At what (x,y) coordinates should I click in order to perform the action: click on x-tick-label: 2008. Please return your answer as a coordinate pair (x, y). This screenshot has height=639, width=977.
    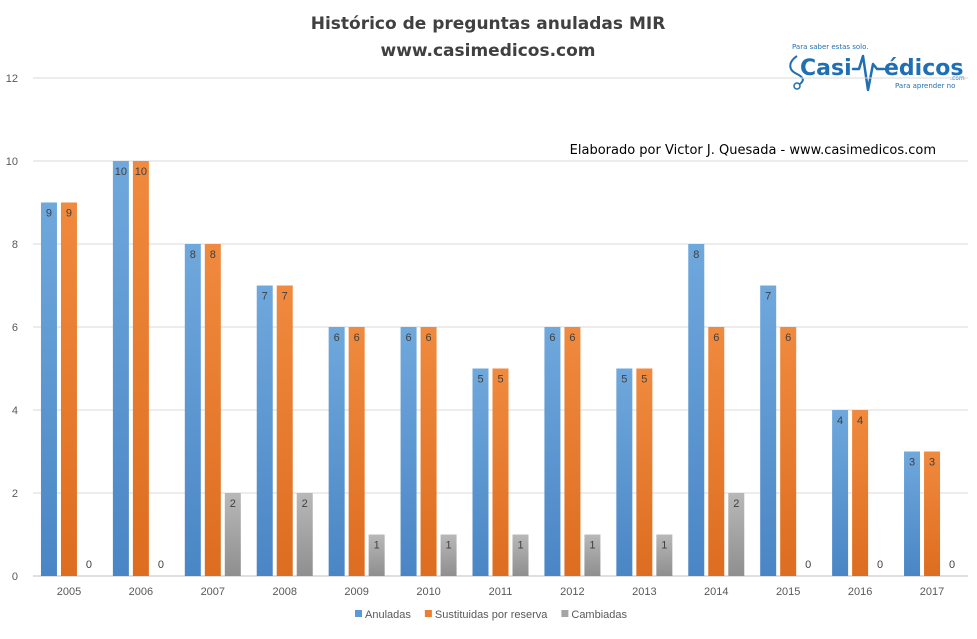
    Looking at the image, I should click on (284, 592).